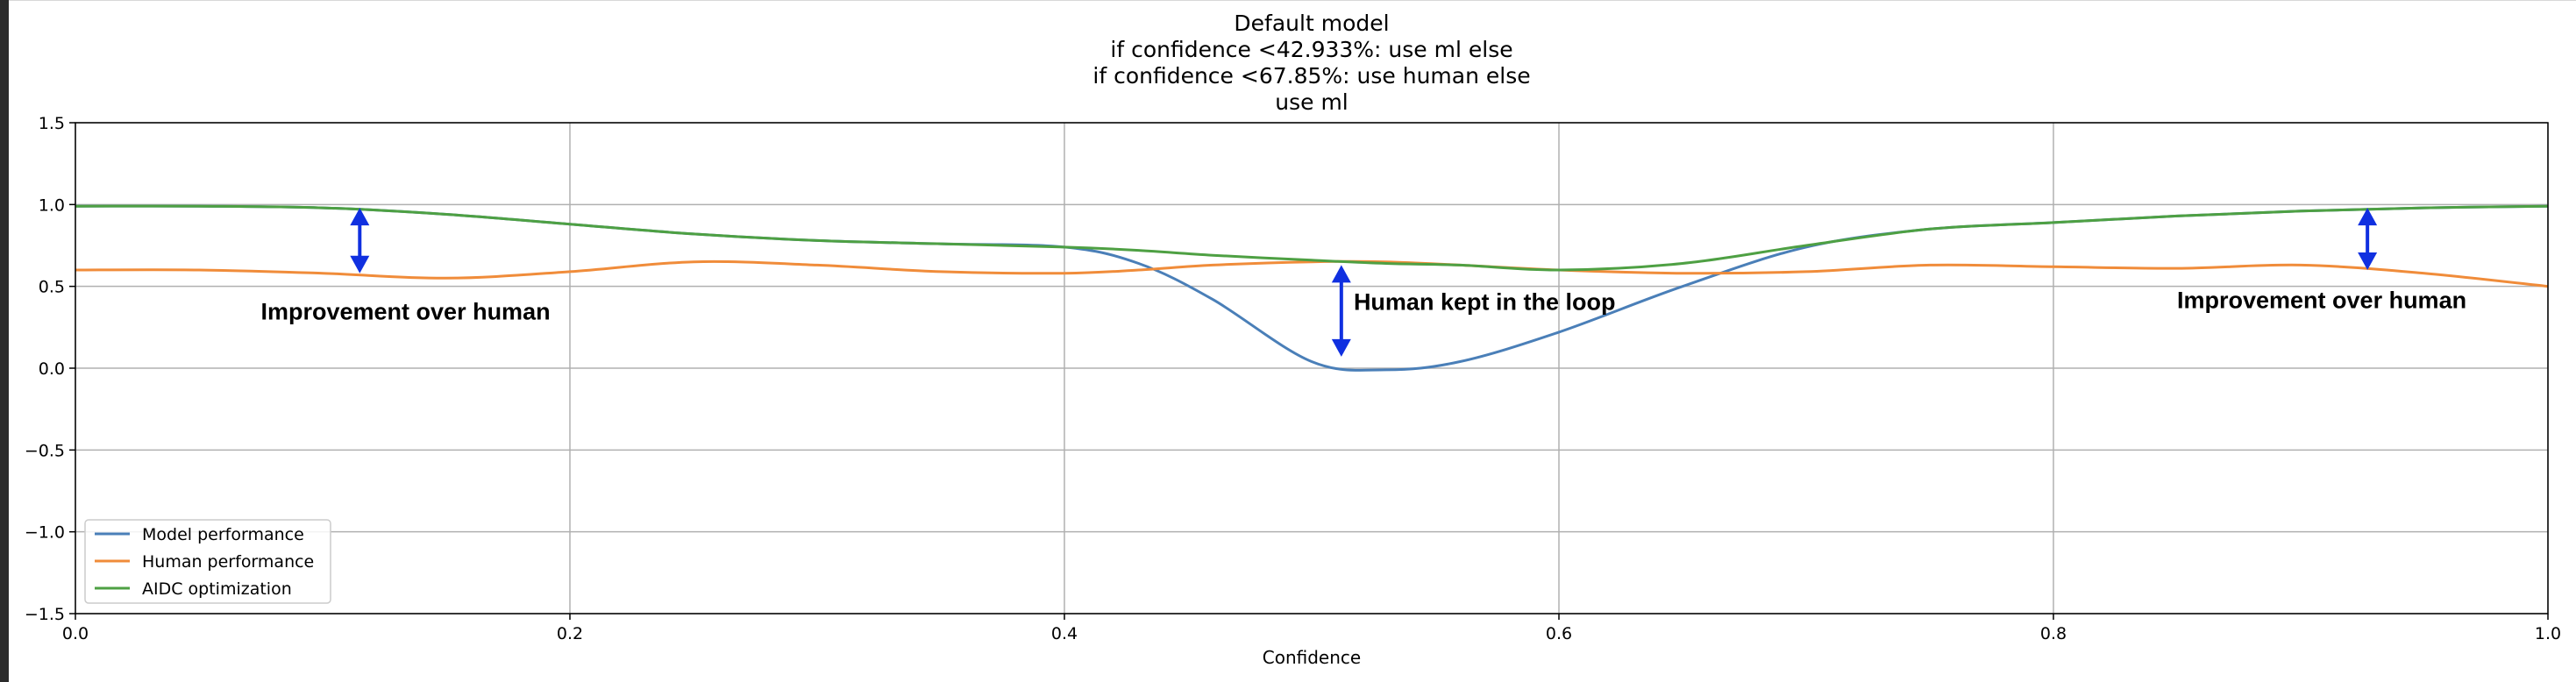  Describe the element at coordinates (2053, 634) in the screenshot. I see `x-tick-label: 0.8` at that location.